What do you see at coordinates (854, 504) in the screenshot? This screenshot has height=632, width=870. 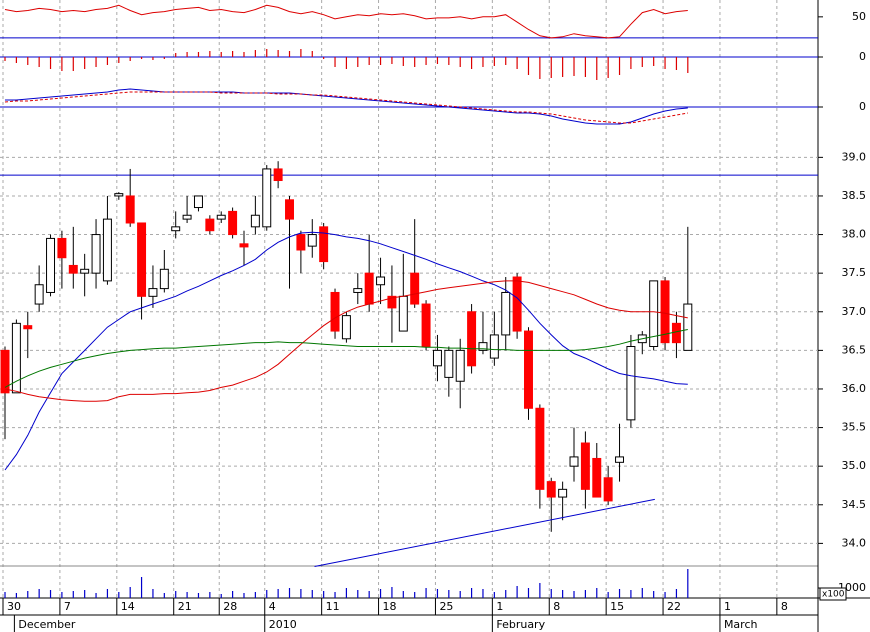 I see `y-tick-label: 34.5` at bounding box center [854, 504].